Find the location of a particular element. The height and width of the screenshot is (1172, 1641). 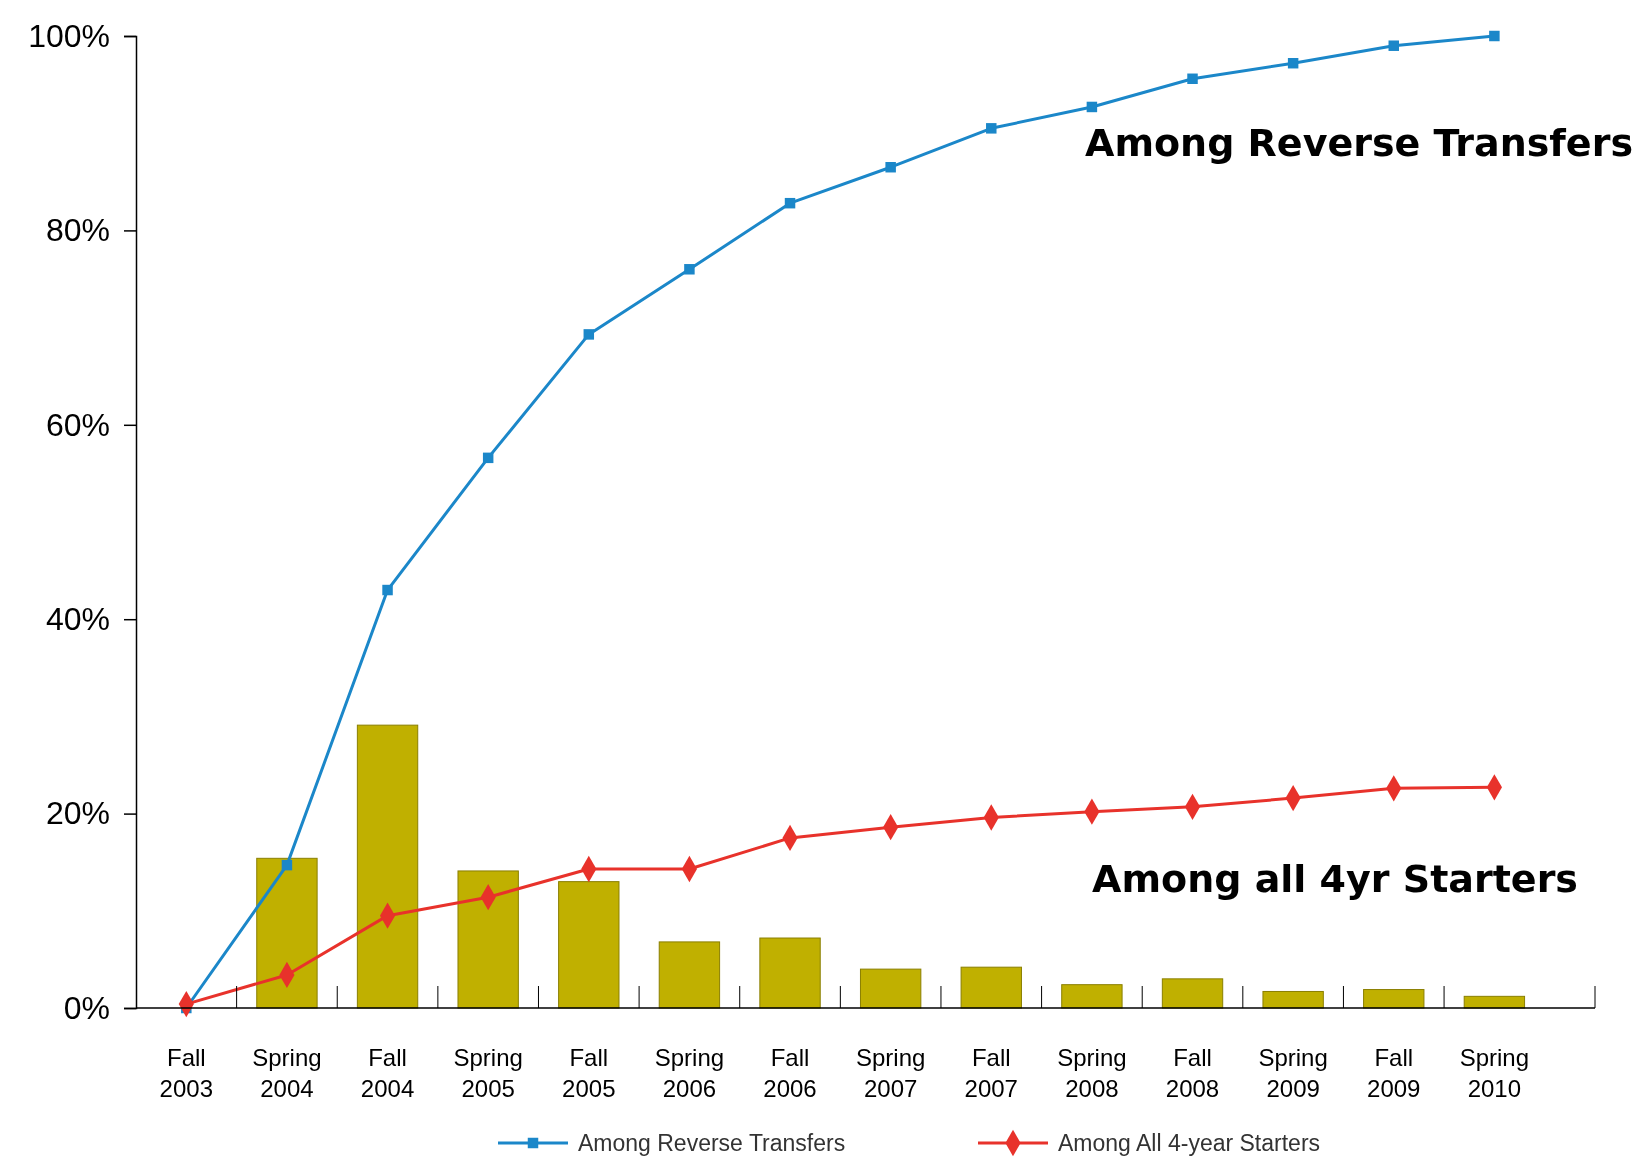

x-tick-label: Fall 2007 is located at coordinates (991, 1073).